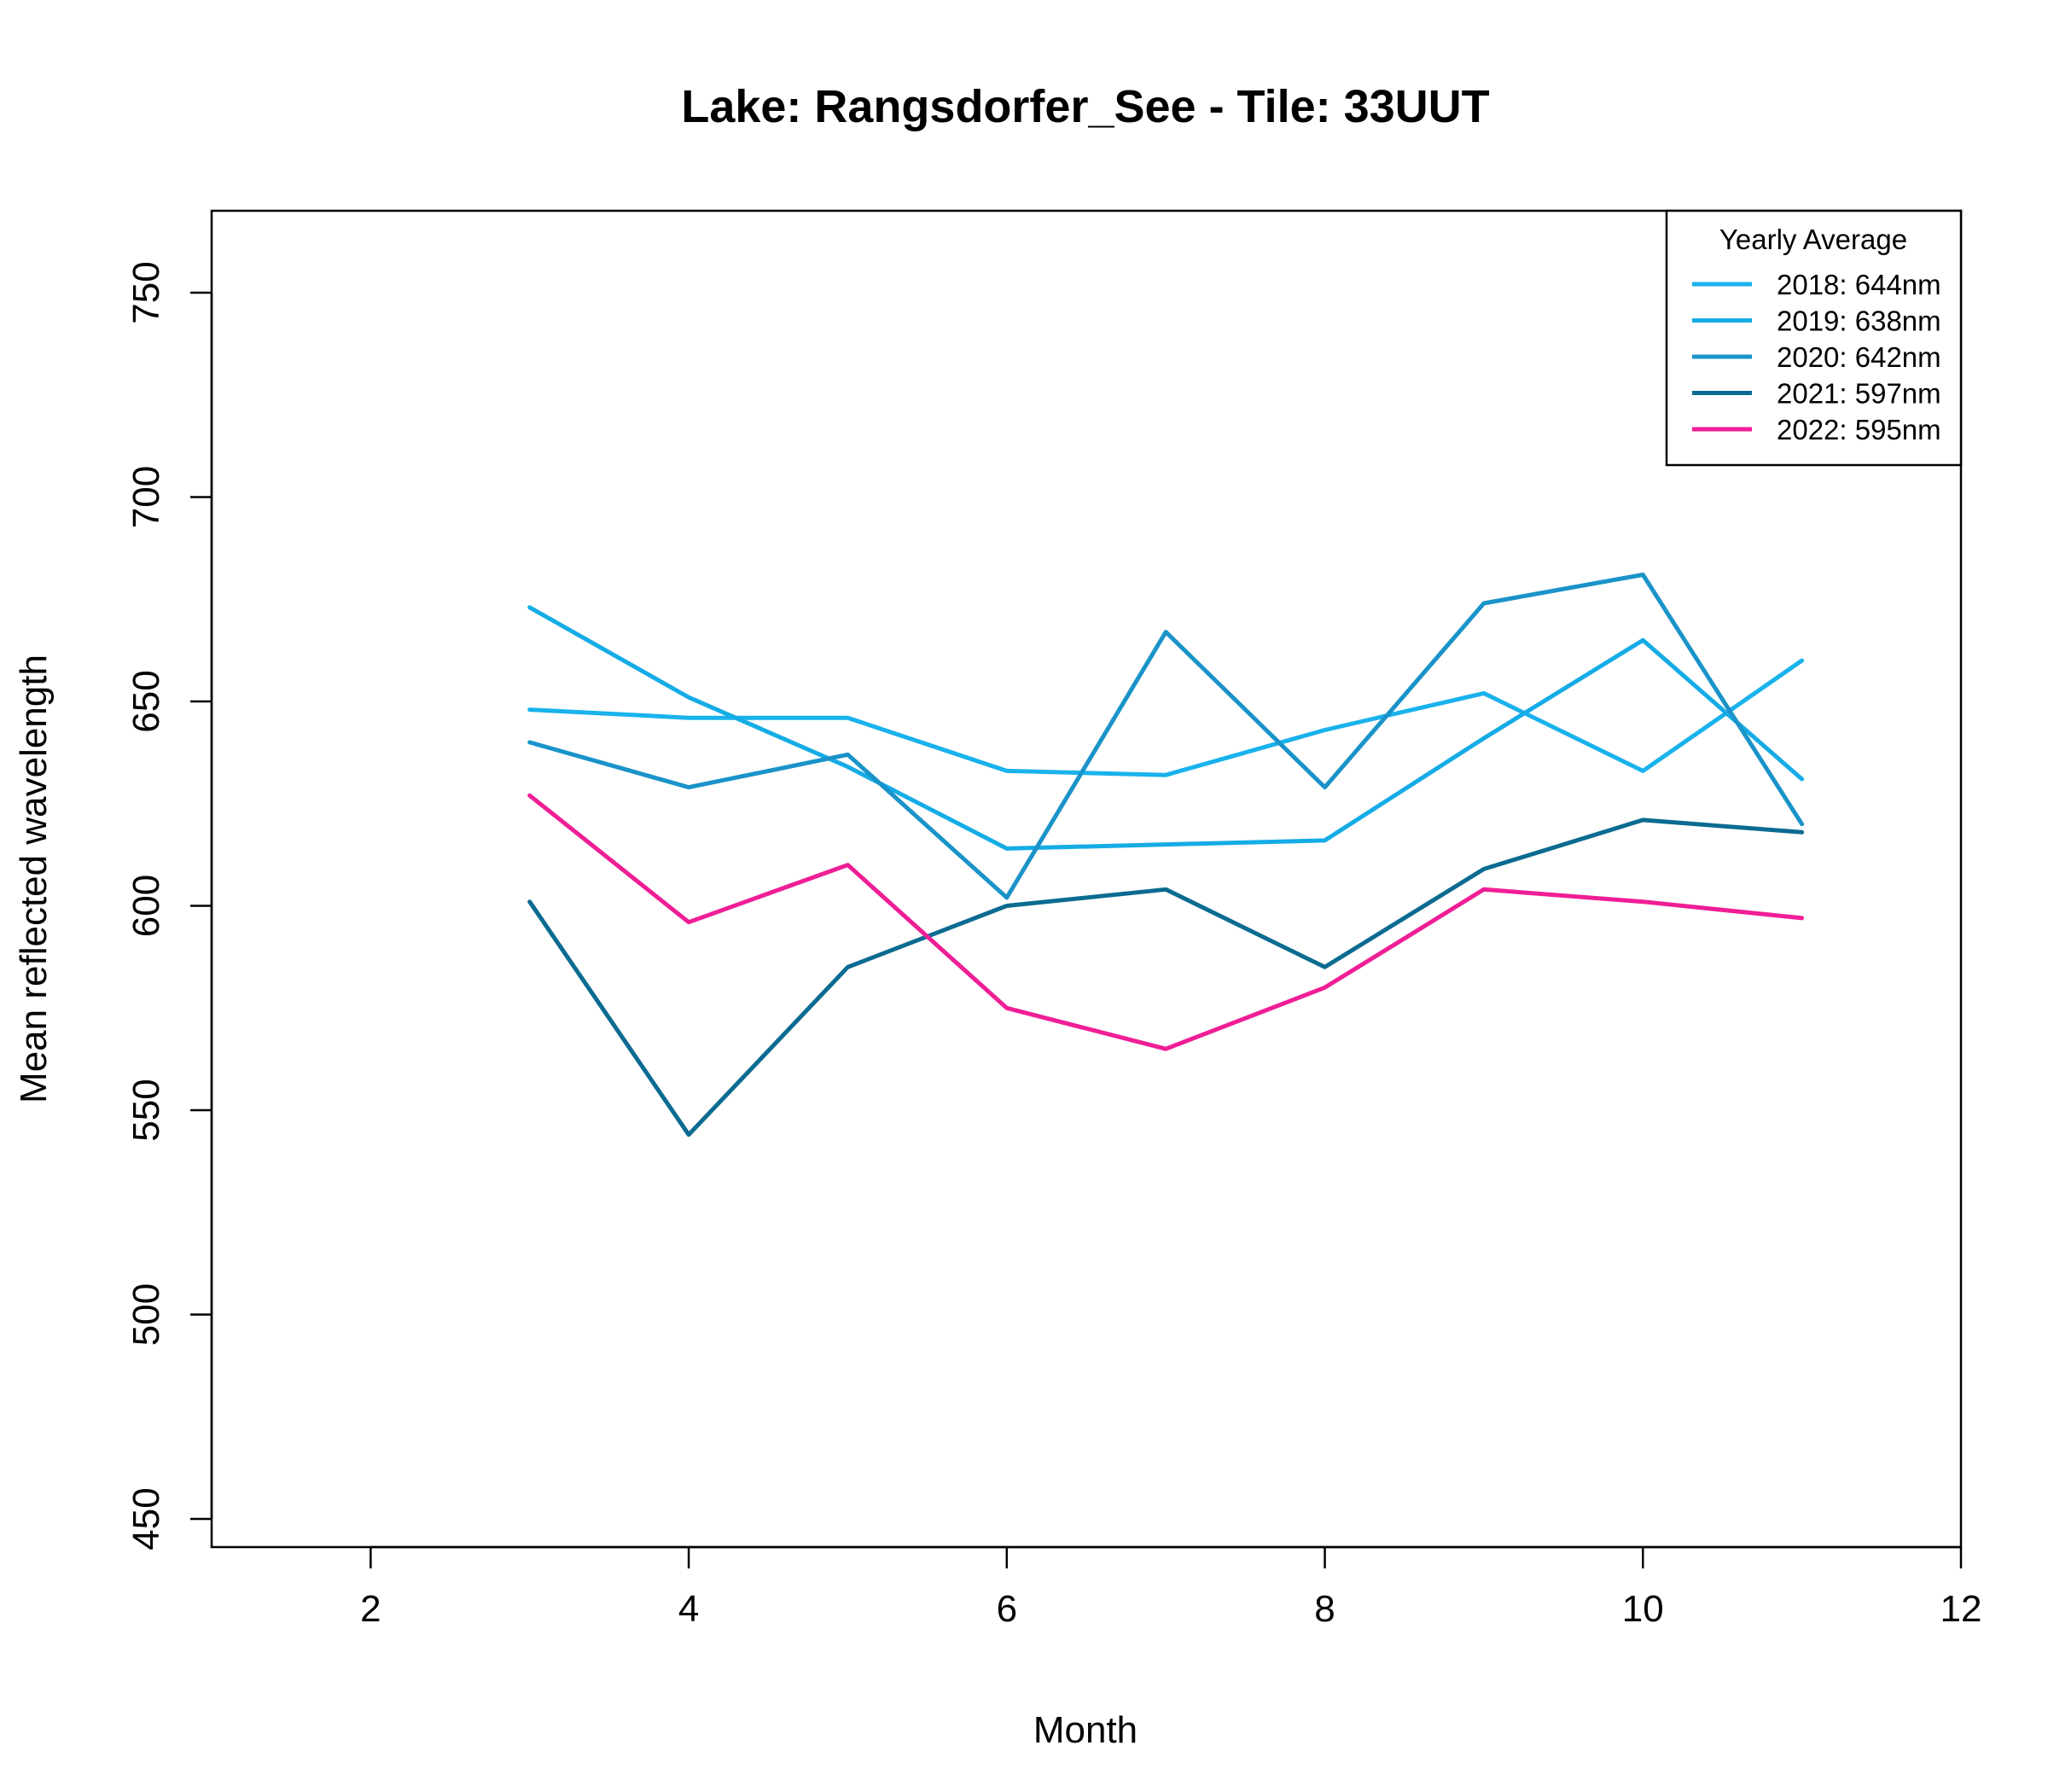 This screenshot has width=2048, height=1792. Describe the element at coordinates (1085, 1730) in the screenshot. I see `x-axis-label: Month` at that location.